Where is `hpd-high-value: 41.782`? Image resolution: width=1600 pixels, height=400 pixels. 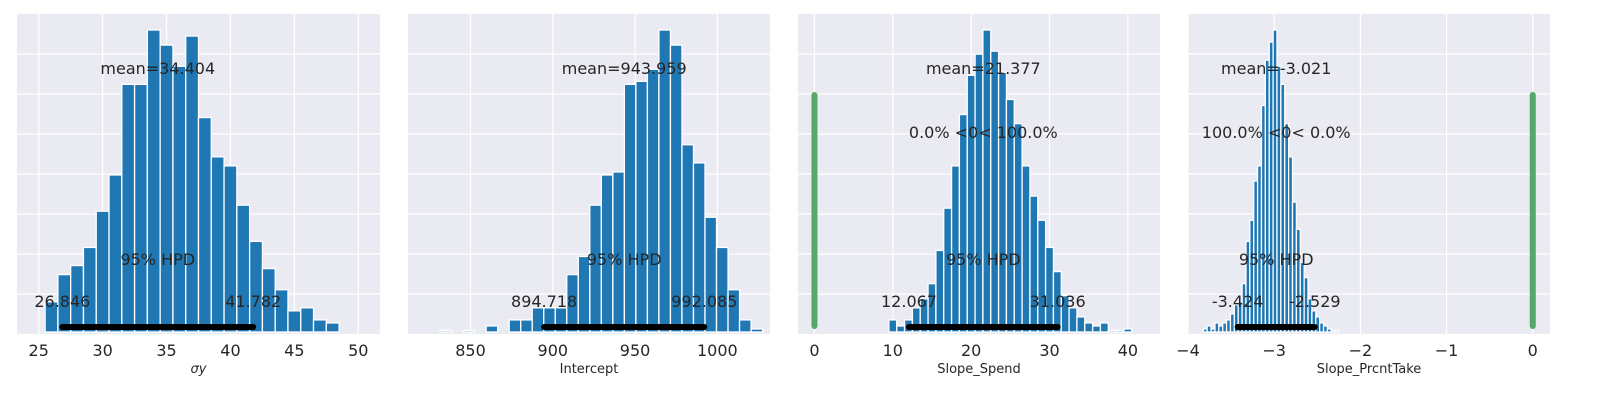
hpd-high-value: 41.782 is located at coordinates (253, 301).